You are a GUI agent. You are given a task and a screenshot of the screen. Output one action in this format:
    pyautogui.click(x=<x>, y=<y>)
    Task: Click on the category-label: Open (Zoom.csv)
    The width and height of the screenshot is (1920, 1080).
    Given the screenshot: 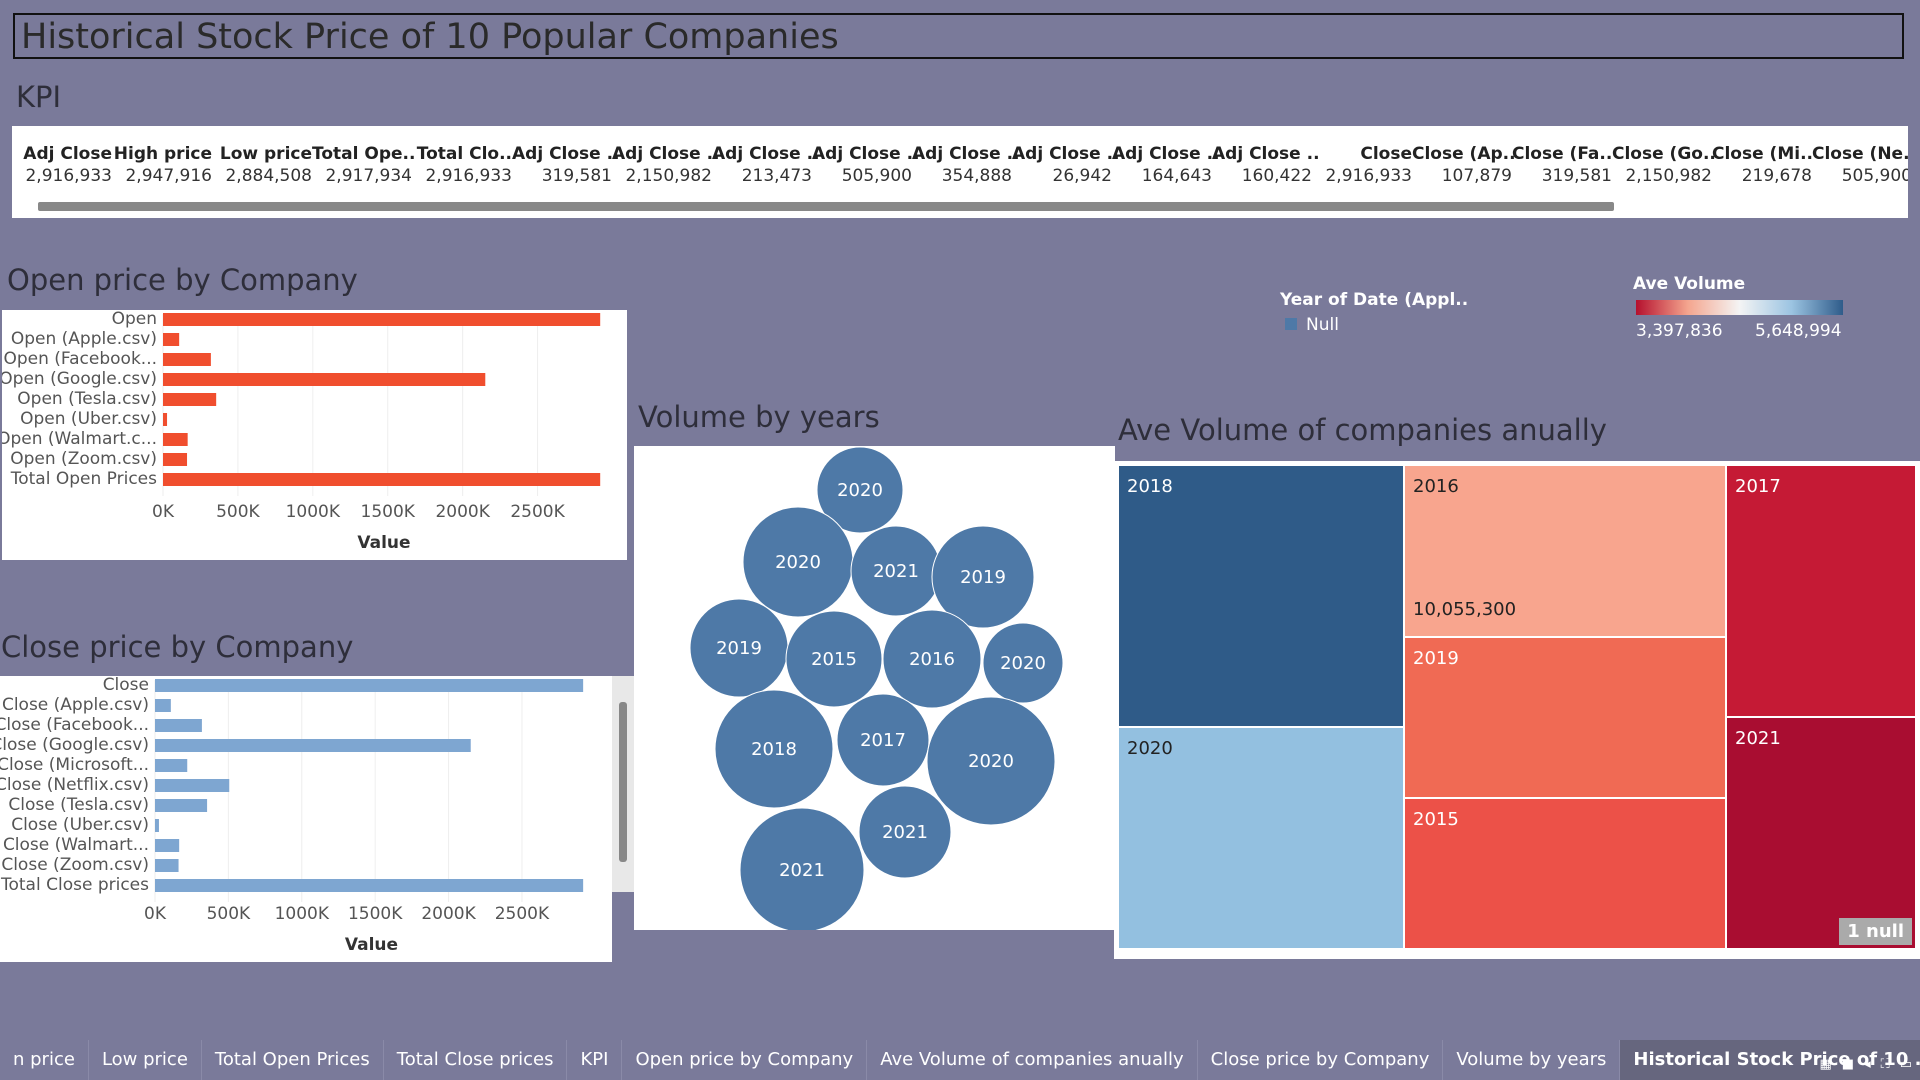 What is the action you would take?
    pyautogui.click(x=83, y=459)
    